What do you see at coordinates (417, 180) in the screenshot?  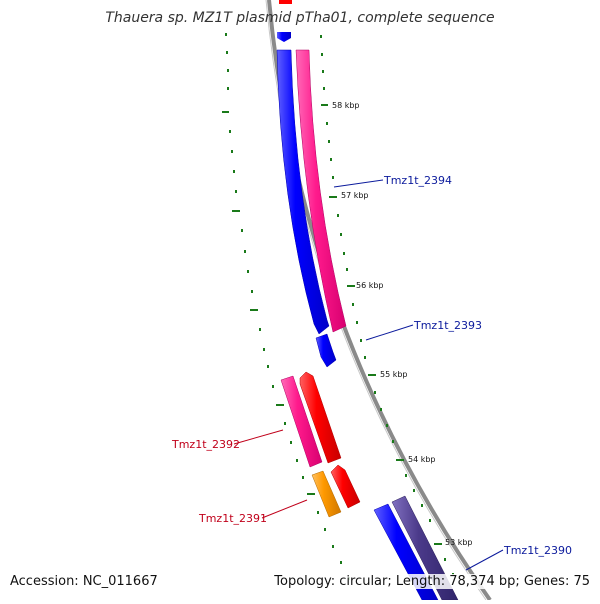 I see `gene-label-2394: Tmz1t_2394` at bounding box center [417, 180].